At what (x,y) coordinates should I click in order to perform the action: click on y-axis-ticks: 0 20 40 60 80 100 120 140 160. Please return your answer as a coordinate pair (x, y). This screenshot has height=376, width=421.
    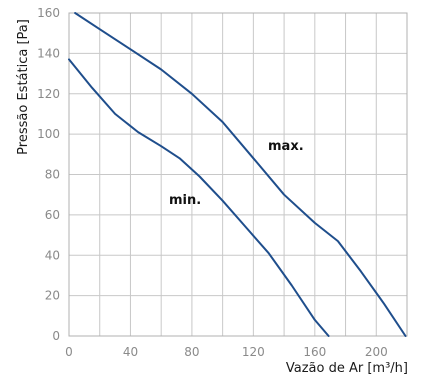
    Looking at the image, I should click on (48, 174).